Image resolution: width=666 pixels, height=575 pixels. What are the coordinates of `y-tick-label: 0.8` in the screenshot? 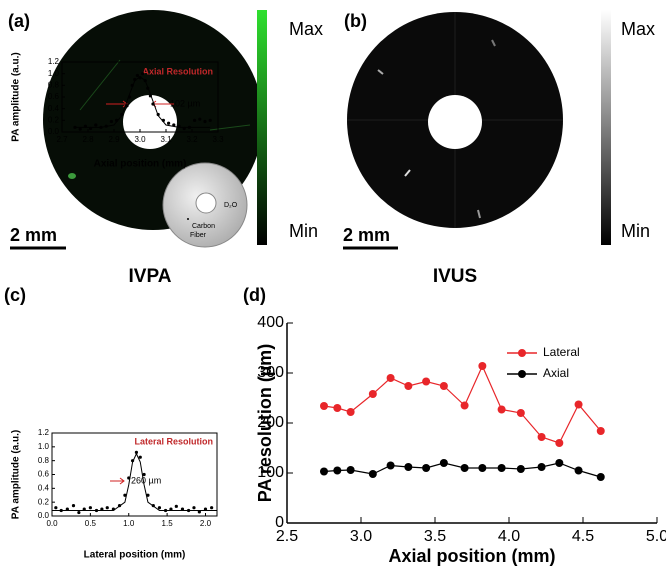 It's located at (44, 460).